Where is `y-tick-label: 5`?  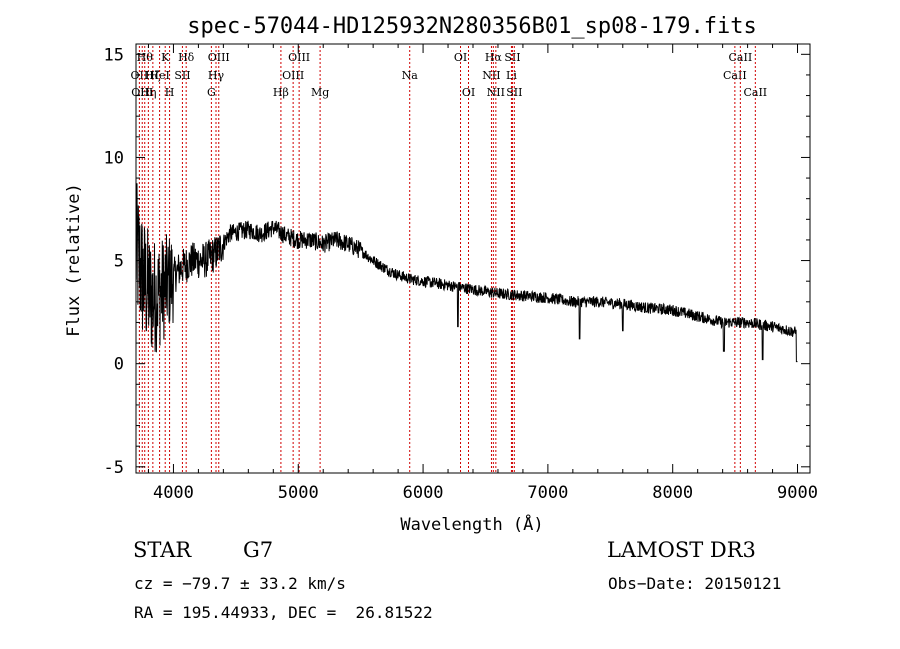 y-tick-label: 5 is located at coordinates (119, 262).